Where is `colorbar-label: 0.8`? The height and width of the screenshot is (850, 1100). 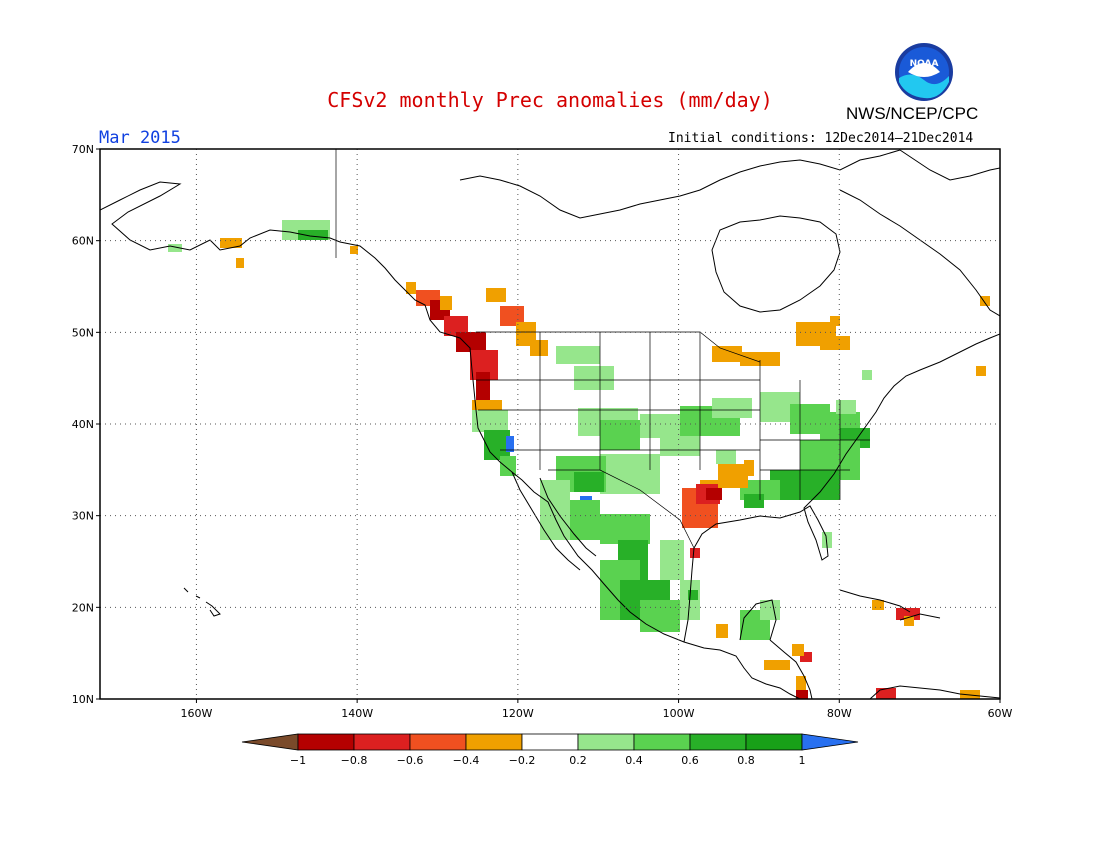 colorbar-label: 0.8 is located at coordinates (746, 760).